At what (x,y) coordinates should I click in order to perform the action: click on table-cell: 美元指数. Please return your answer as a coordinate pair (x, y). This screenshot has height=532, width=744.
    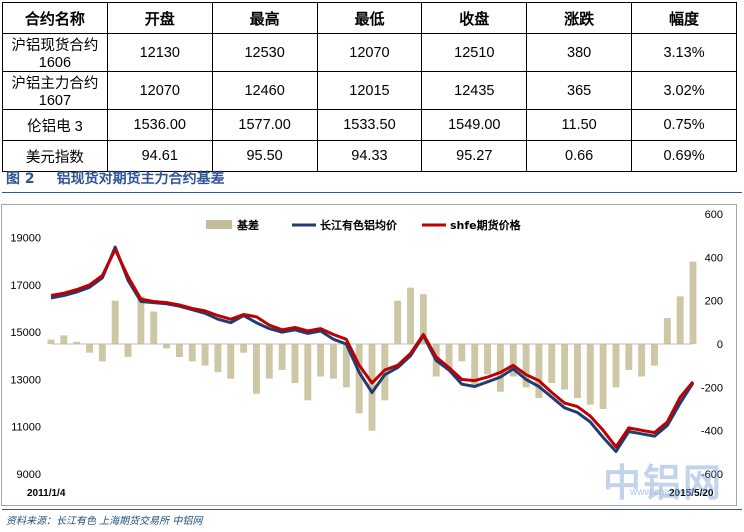
    Looking at the image, I should click on (55, 156).